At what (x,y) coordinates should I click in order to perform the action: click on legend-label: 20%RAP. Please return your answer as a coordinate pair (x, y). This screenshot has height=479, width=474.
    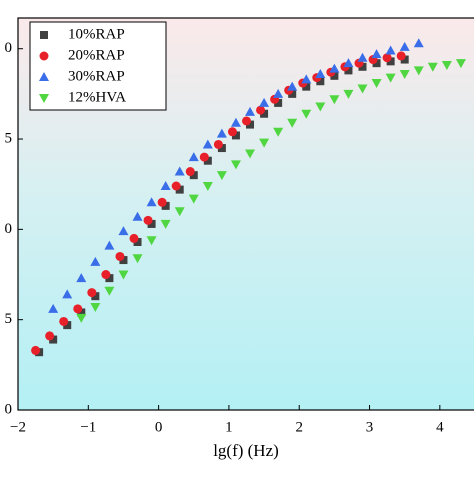
    Looking at the image, I should click on (96, 55).